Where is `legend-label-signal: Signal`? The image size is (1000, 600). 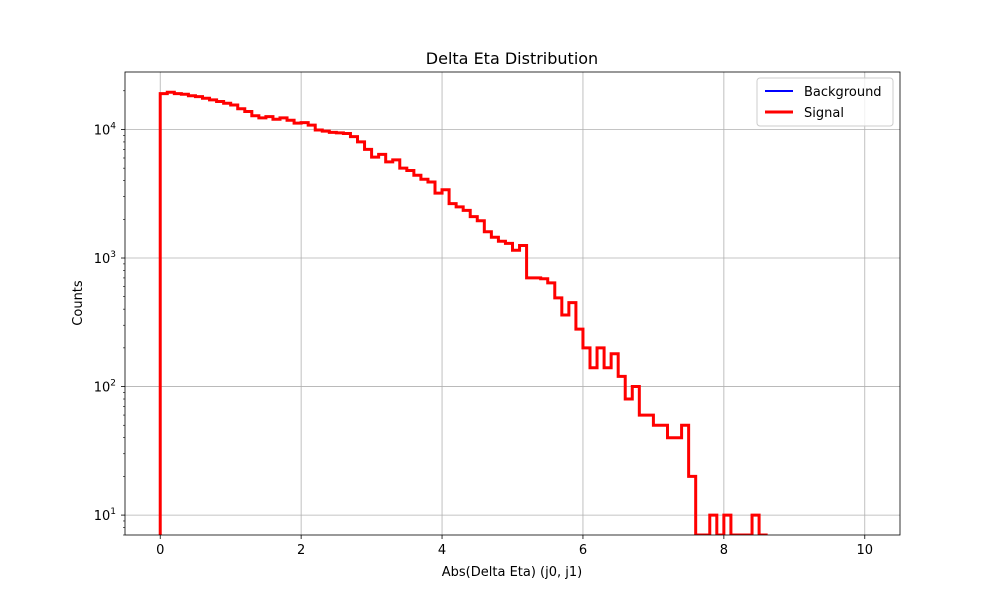 legend-label-signal: Signal is located at coordinates (824, 113).